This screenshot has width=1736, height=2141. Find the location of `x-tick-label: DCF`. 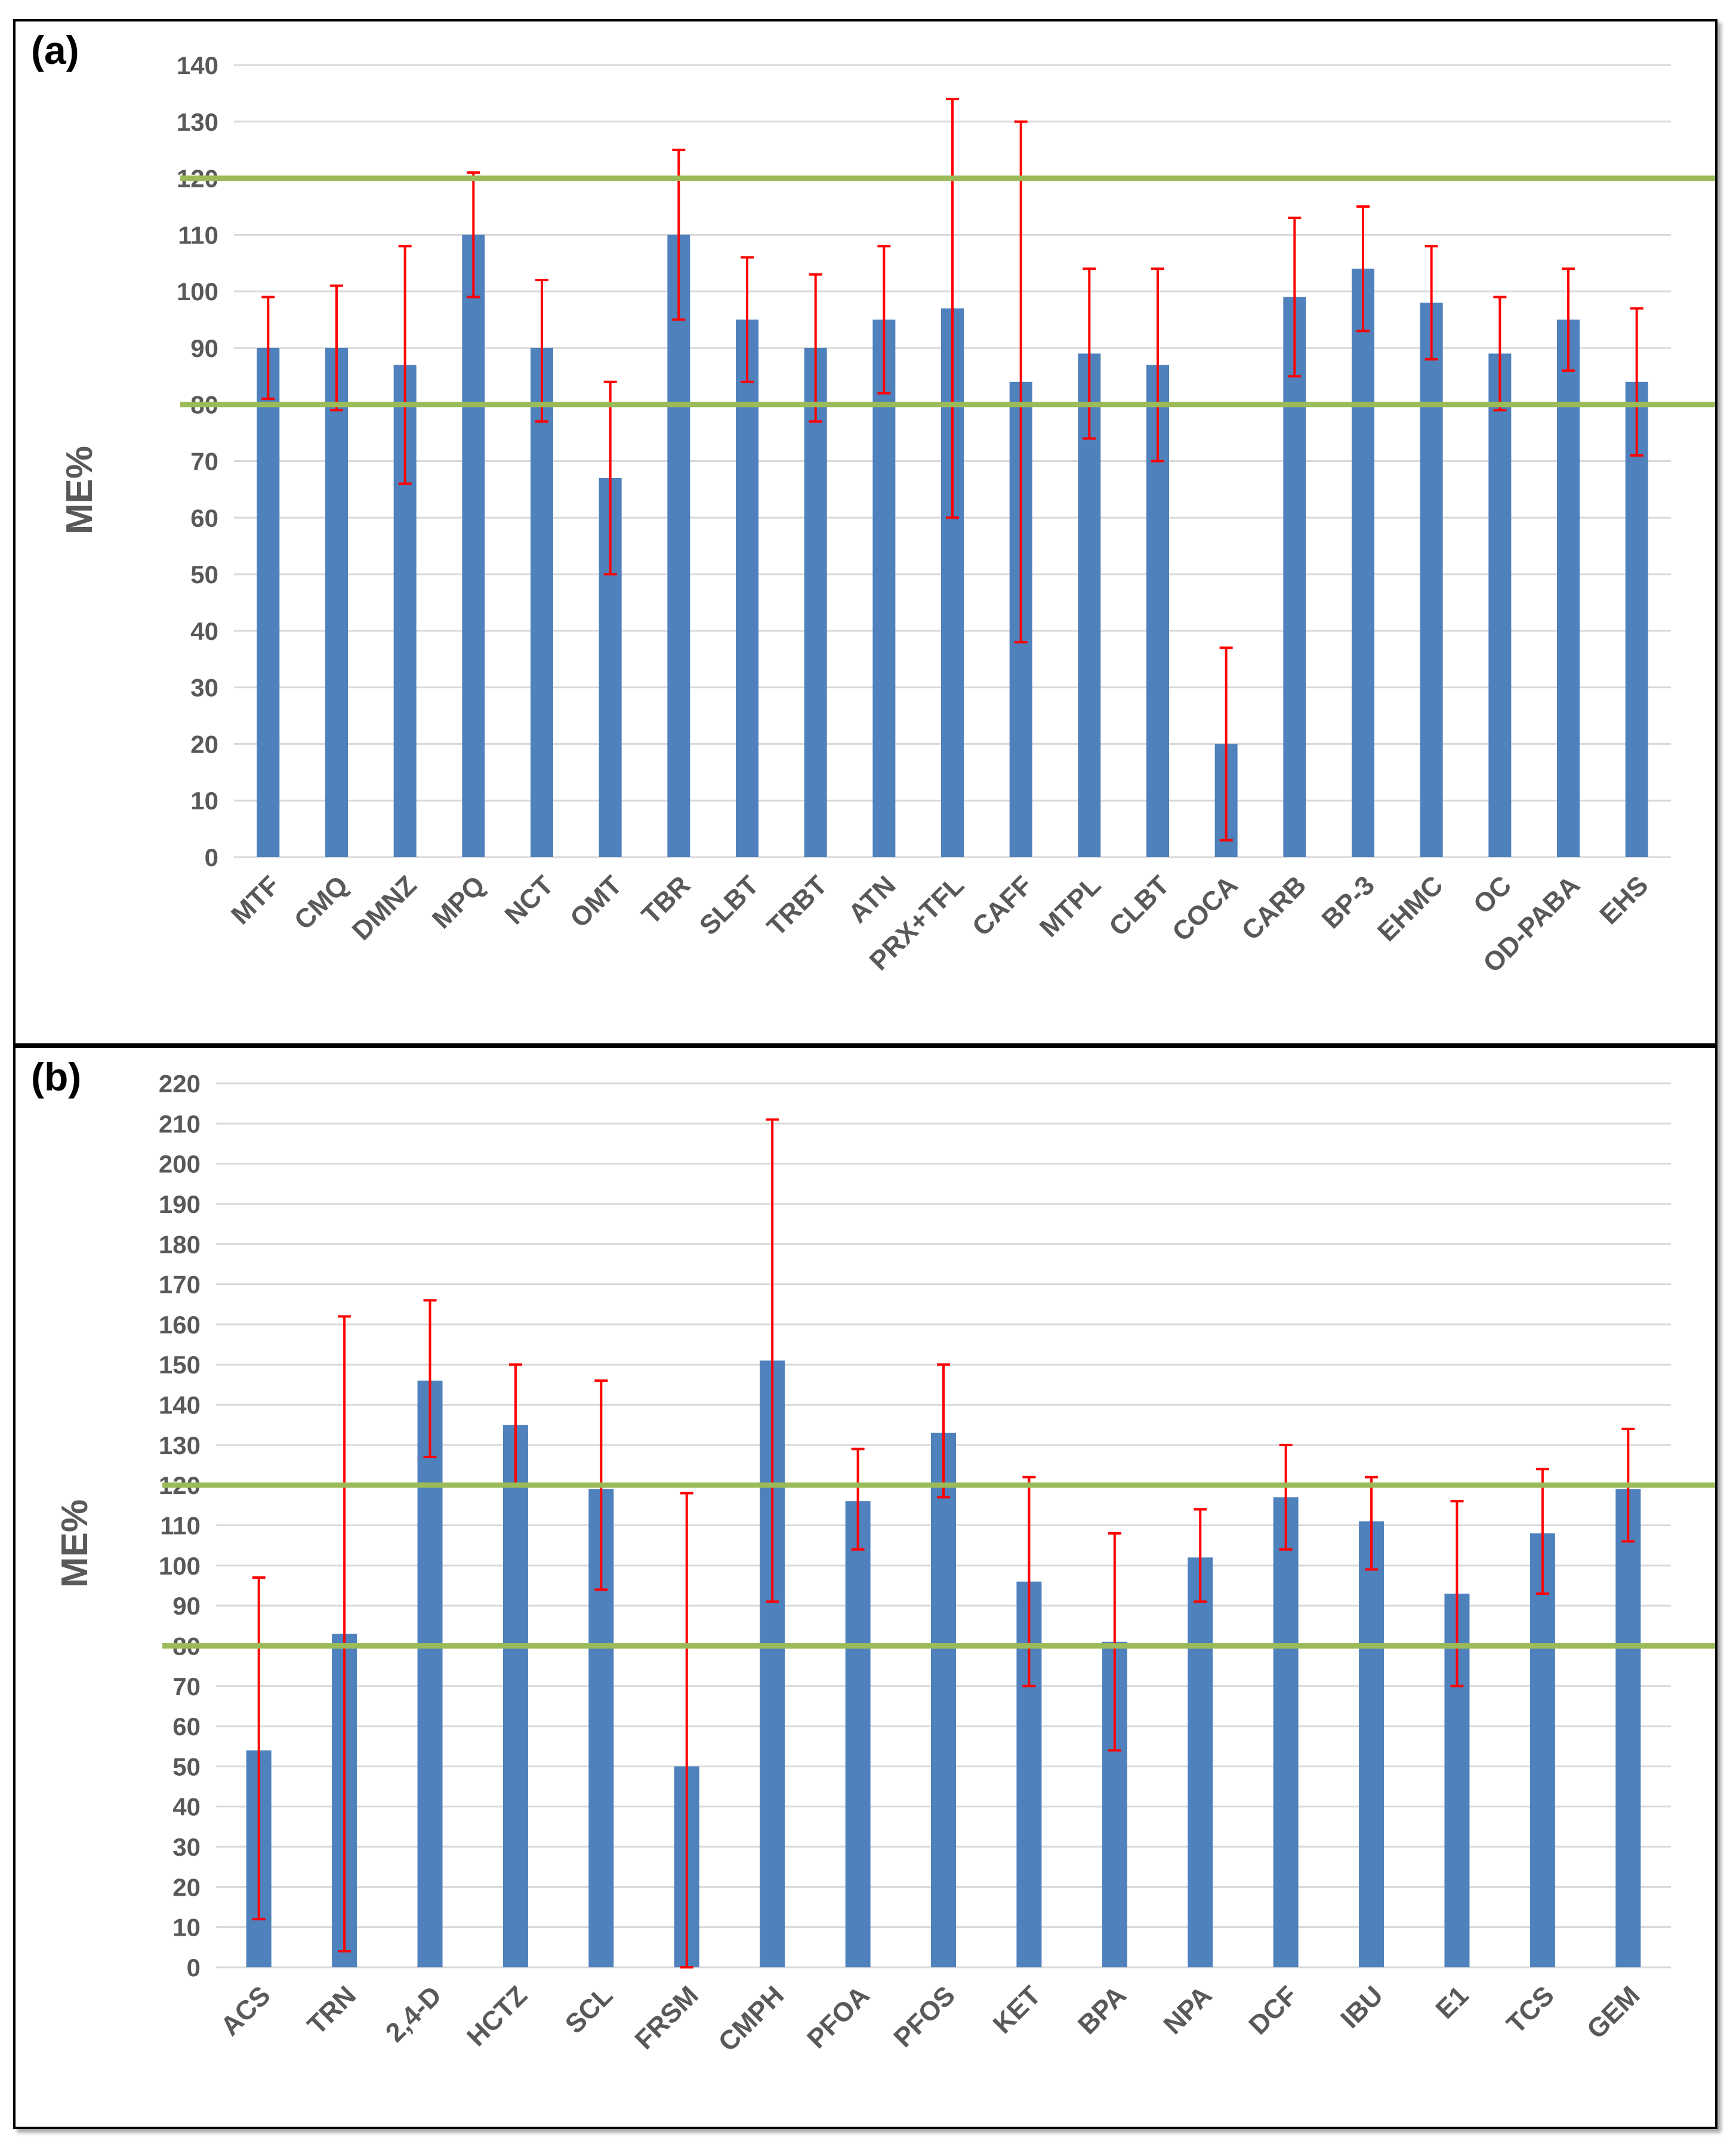

x-tick-label: DCF is located at coordinates (1272, 2010).